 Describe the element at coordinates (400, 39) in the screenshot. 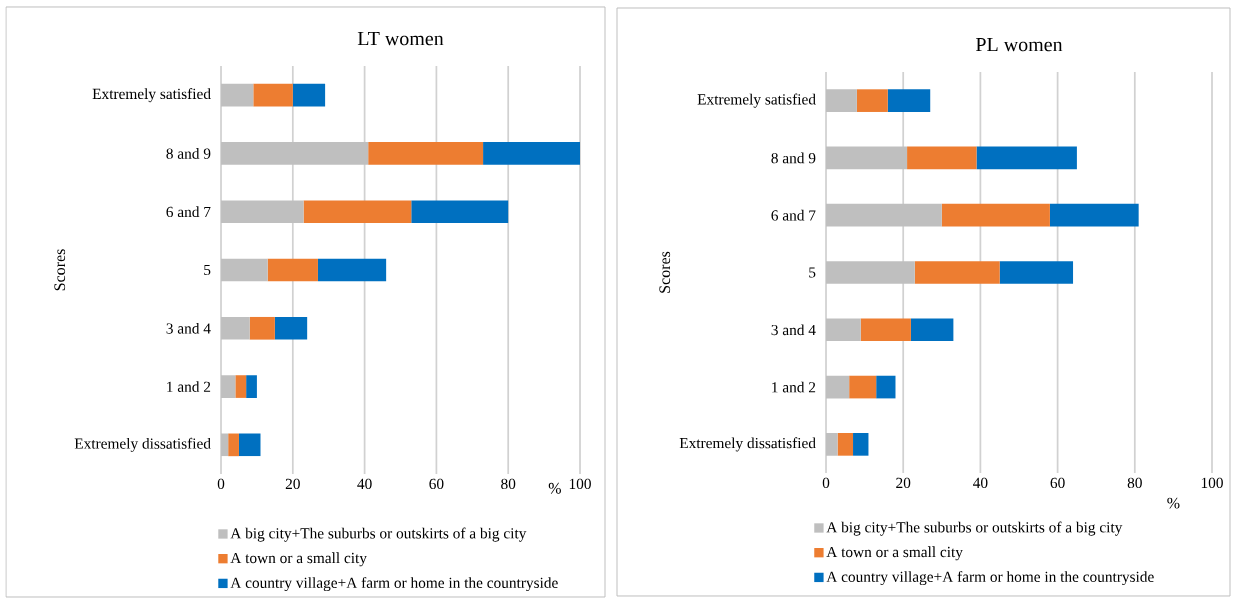

I see `chart-title: LT women` at that location.